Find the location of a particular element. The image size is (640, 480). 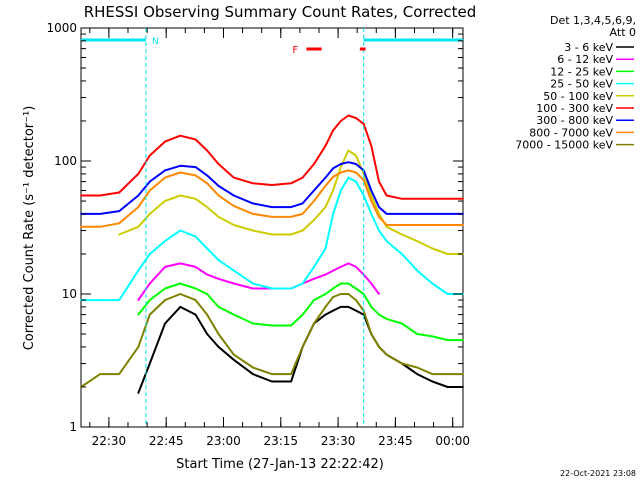

legend-label: 300 - 800 keV is located at coordinates (574, 120).